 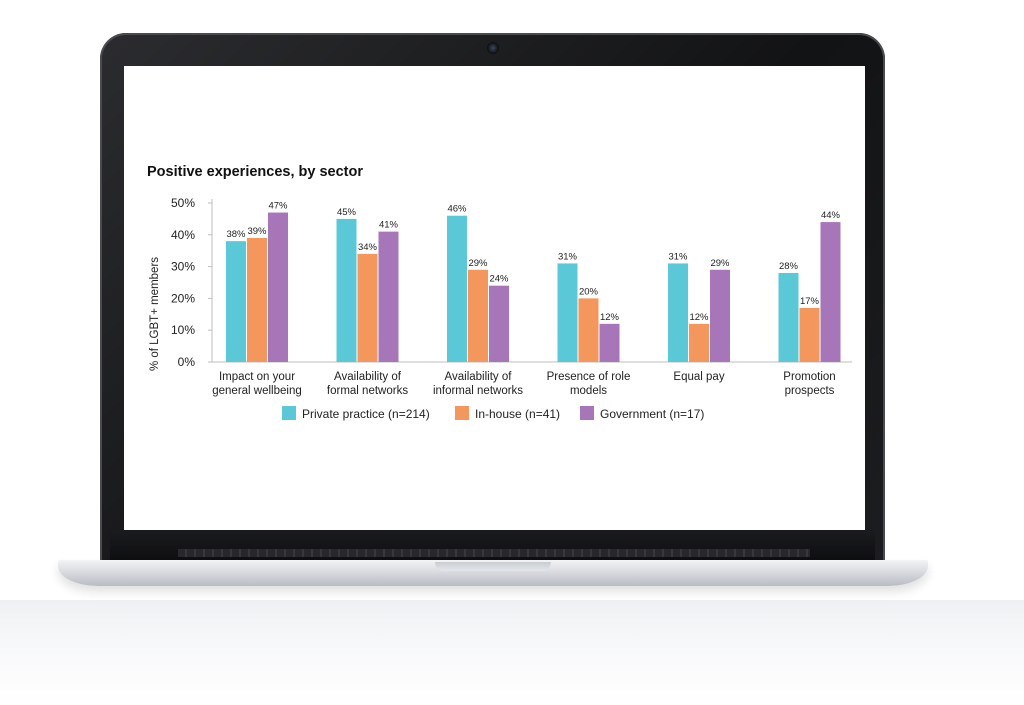 I want to click on category-label: prospects, so click(x=810, y=391).